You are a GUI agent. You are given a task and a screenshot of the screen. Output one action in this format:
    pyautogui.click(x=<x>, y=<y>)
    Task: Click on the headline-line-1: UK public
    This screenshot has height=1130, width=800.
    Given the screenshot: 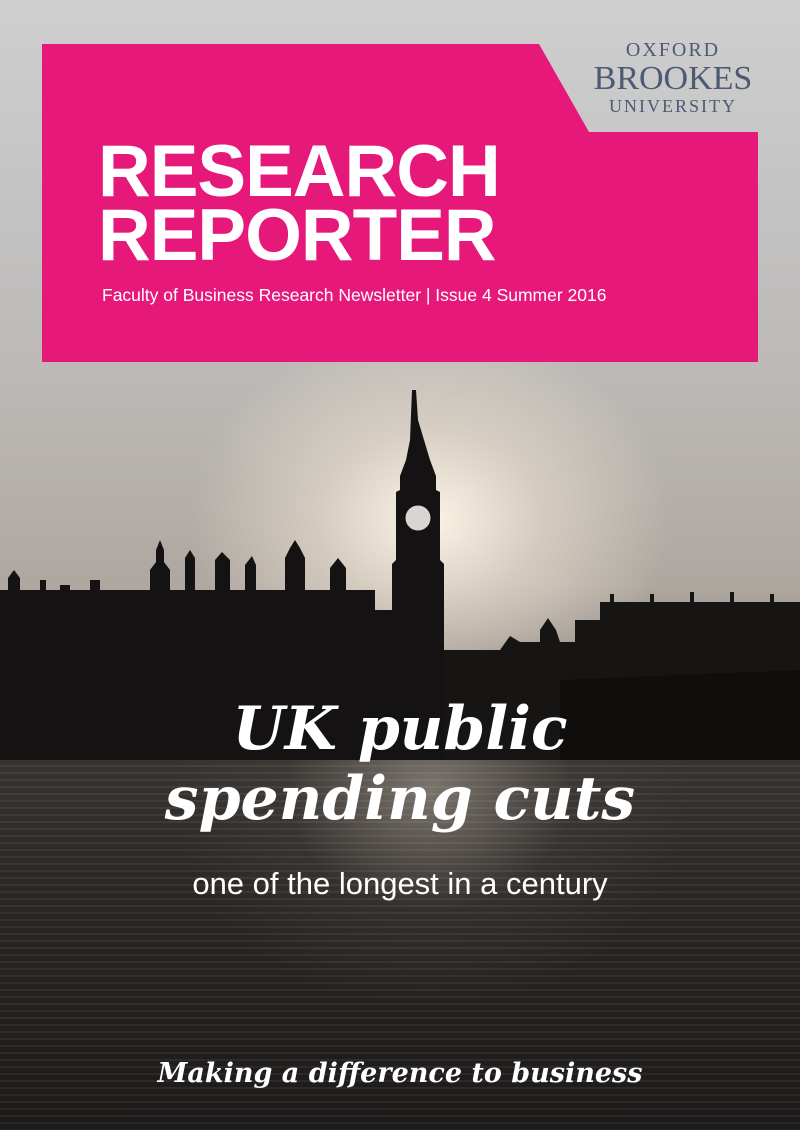 What is the action you would take?
    pyautogui.click(x=400, y=729)
    